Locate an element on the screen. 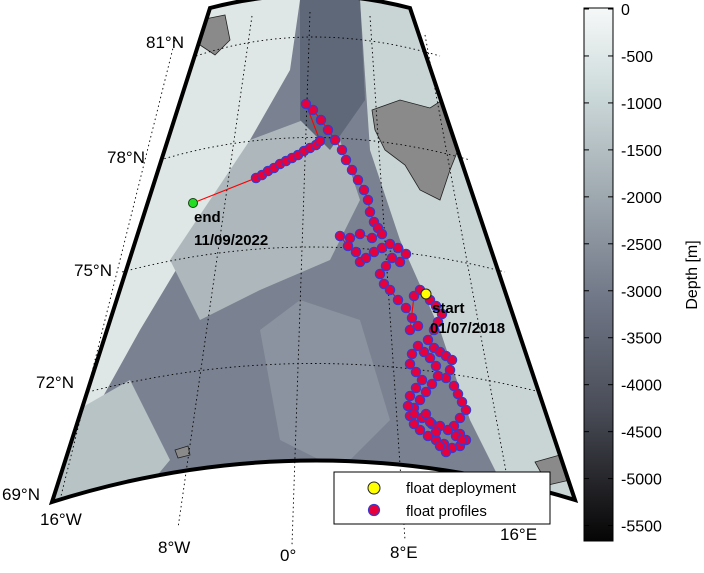 The height and width of the screenshot is (573, 704). colorbar-tick-label: -2000 is located at coordinates (641, 198).